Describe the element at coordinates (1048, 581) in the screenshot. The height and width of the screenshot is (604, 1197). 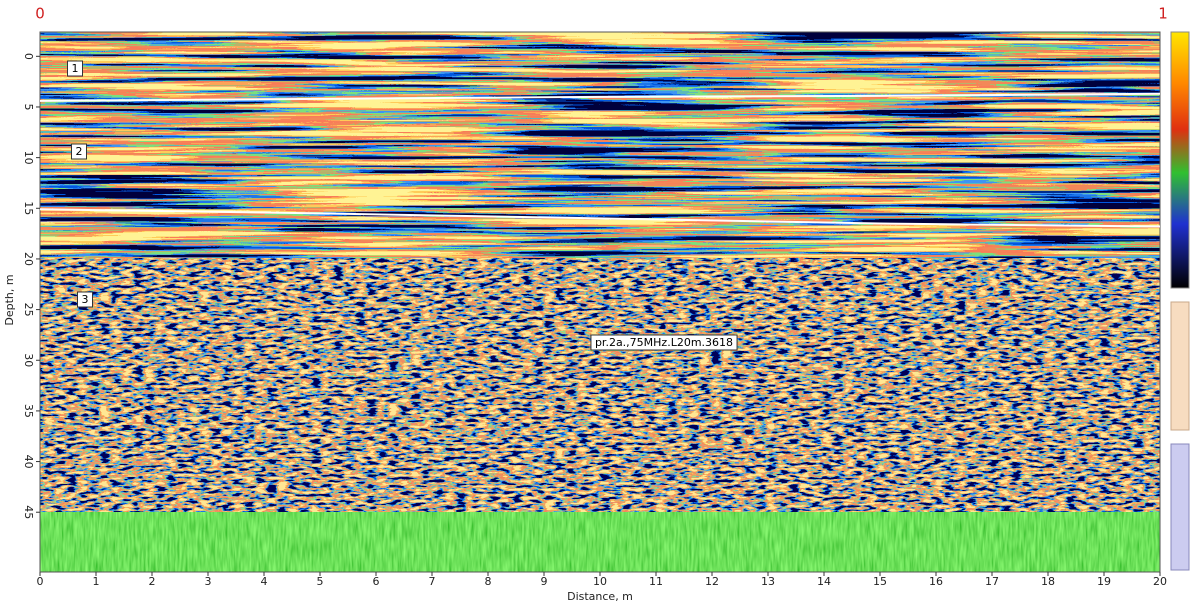
I see `x-tick-label: 18` at that location.